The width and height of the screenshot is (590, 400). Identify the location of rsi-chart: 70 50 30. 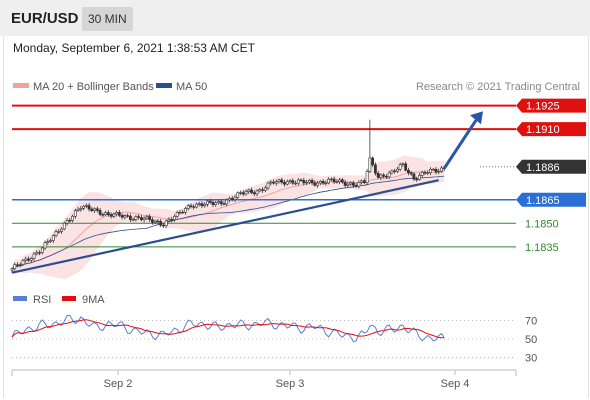
(274, 339).